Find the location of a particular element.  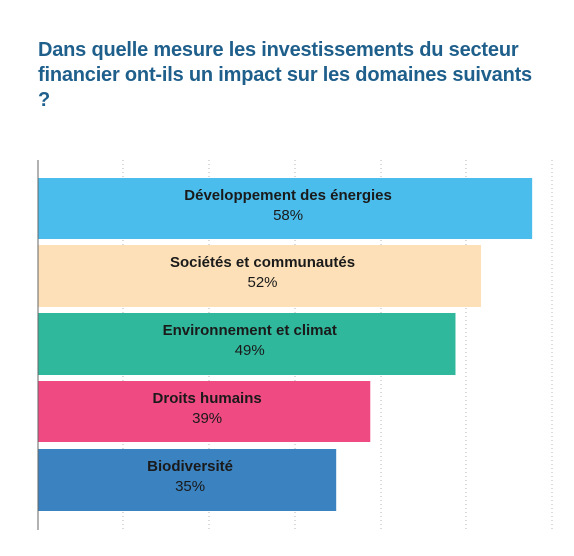

bar-label-3: Droits humains is located at coordinates (207, 398).